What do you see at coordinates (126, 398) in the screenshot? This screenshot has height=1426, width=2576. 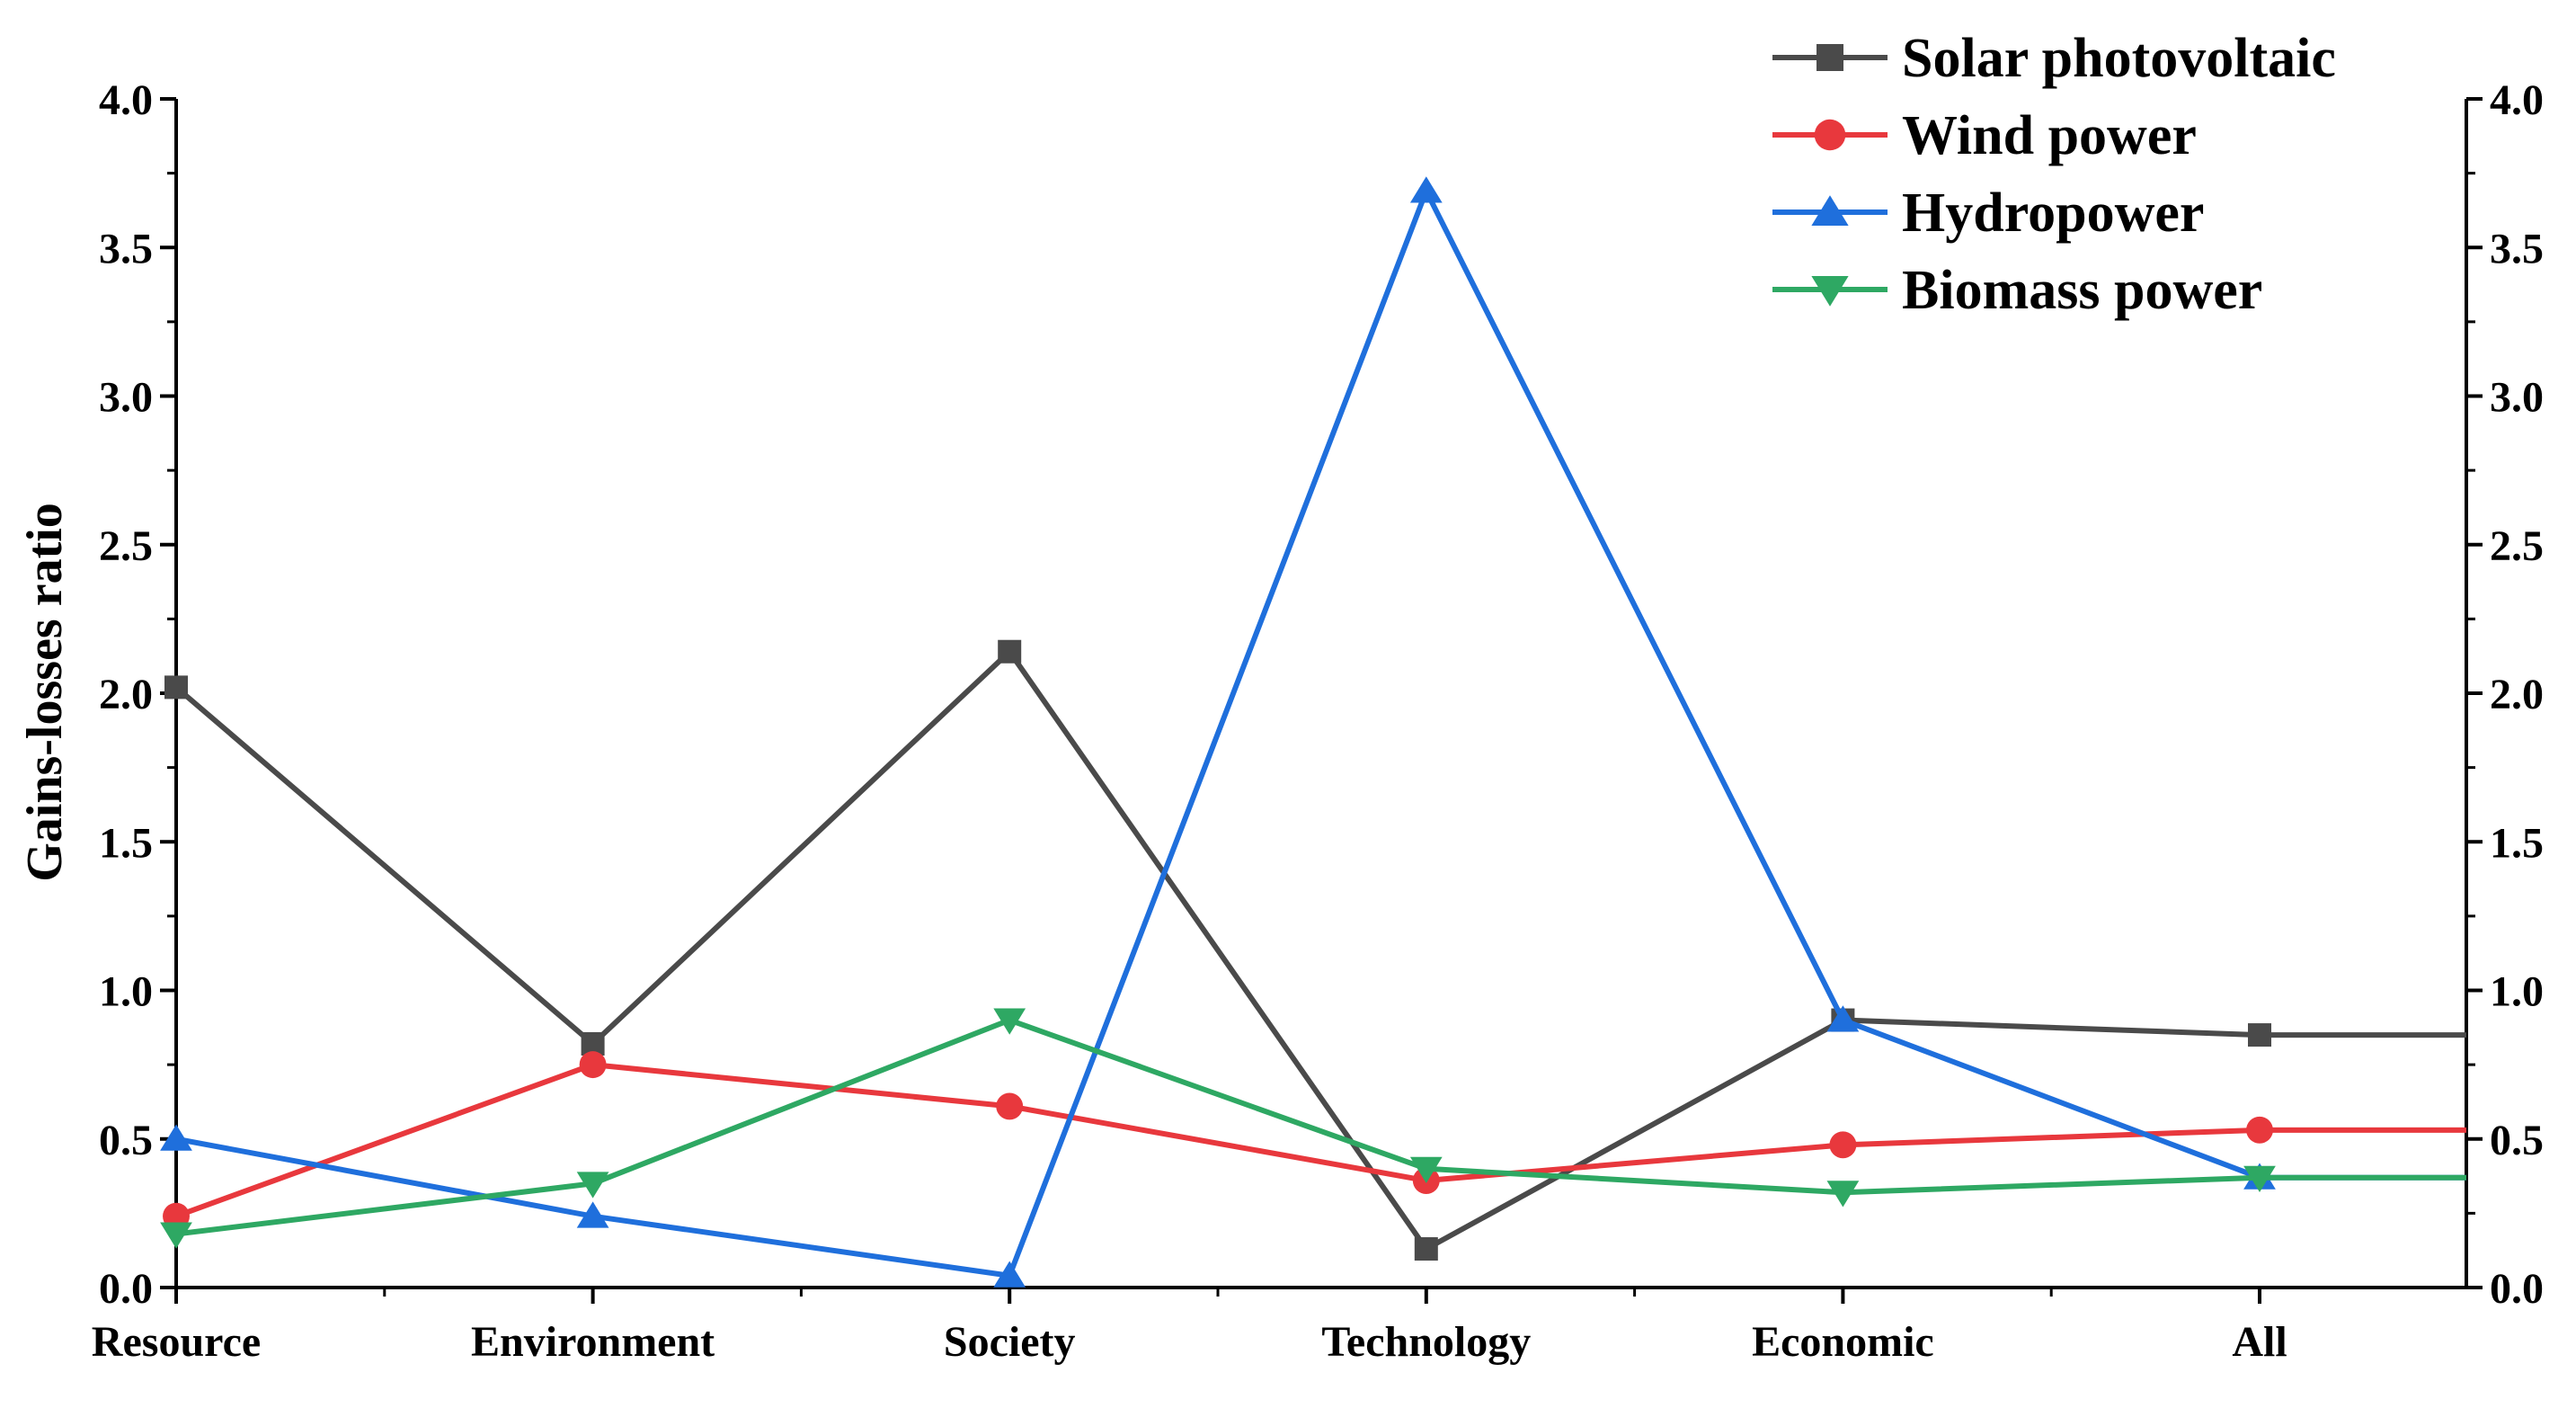 I see `y-tick-label-left: 3.0` at bounding box center [126, 398].